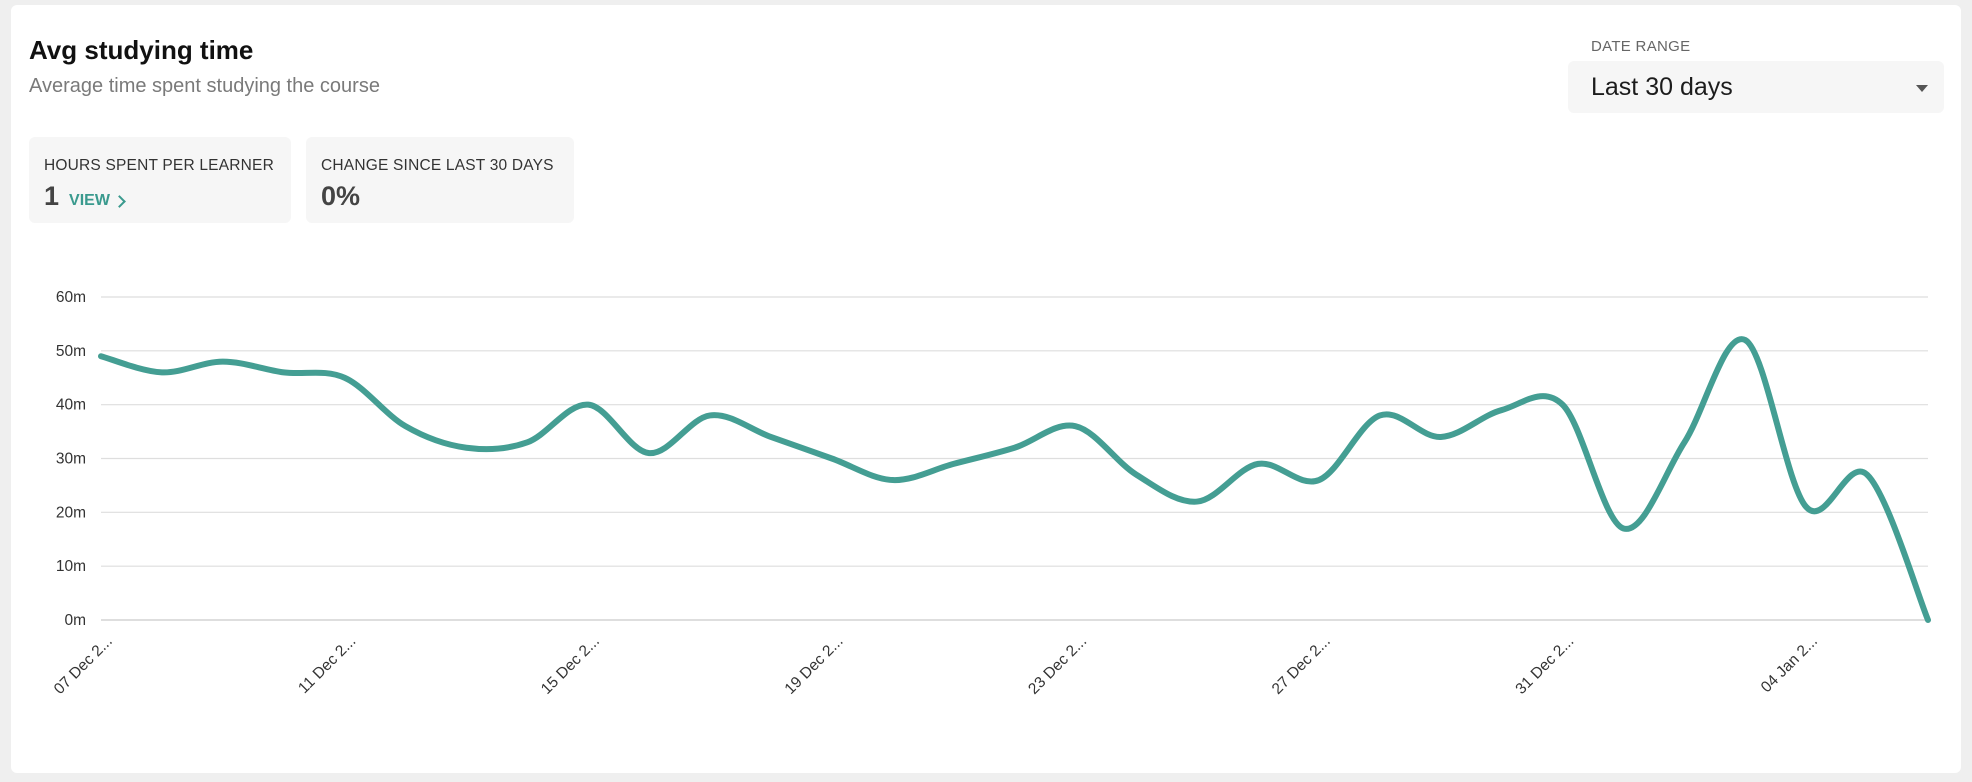  I want to click on hours-per-learner-value: 1, so click(52, 196).